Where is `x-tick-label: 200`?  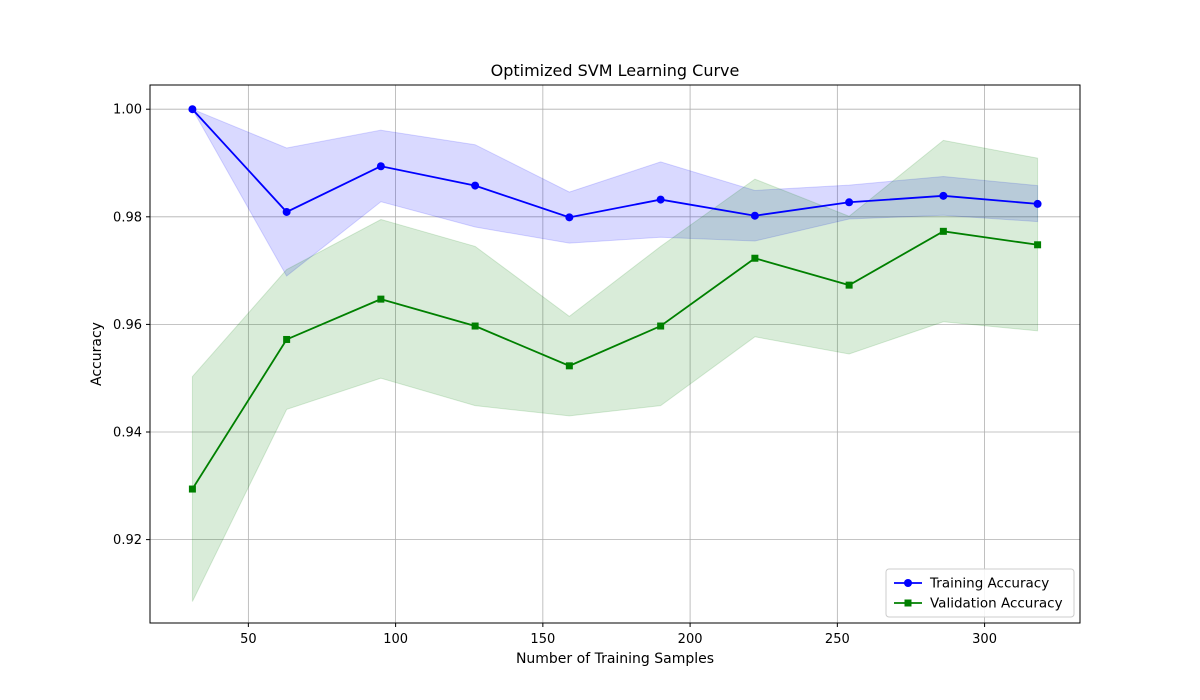
x-tick-label: 200 is located at coordinates (690, 639).